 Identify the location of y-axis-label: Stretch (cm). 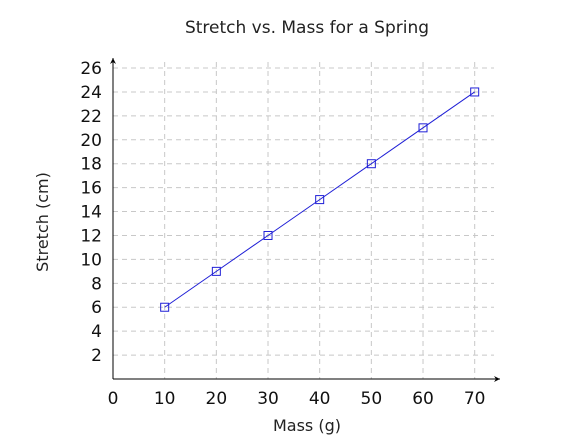
(42, 222).